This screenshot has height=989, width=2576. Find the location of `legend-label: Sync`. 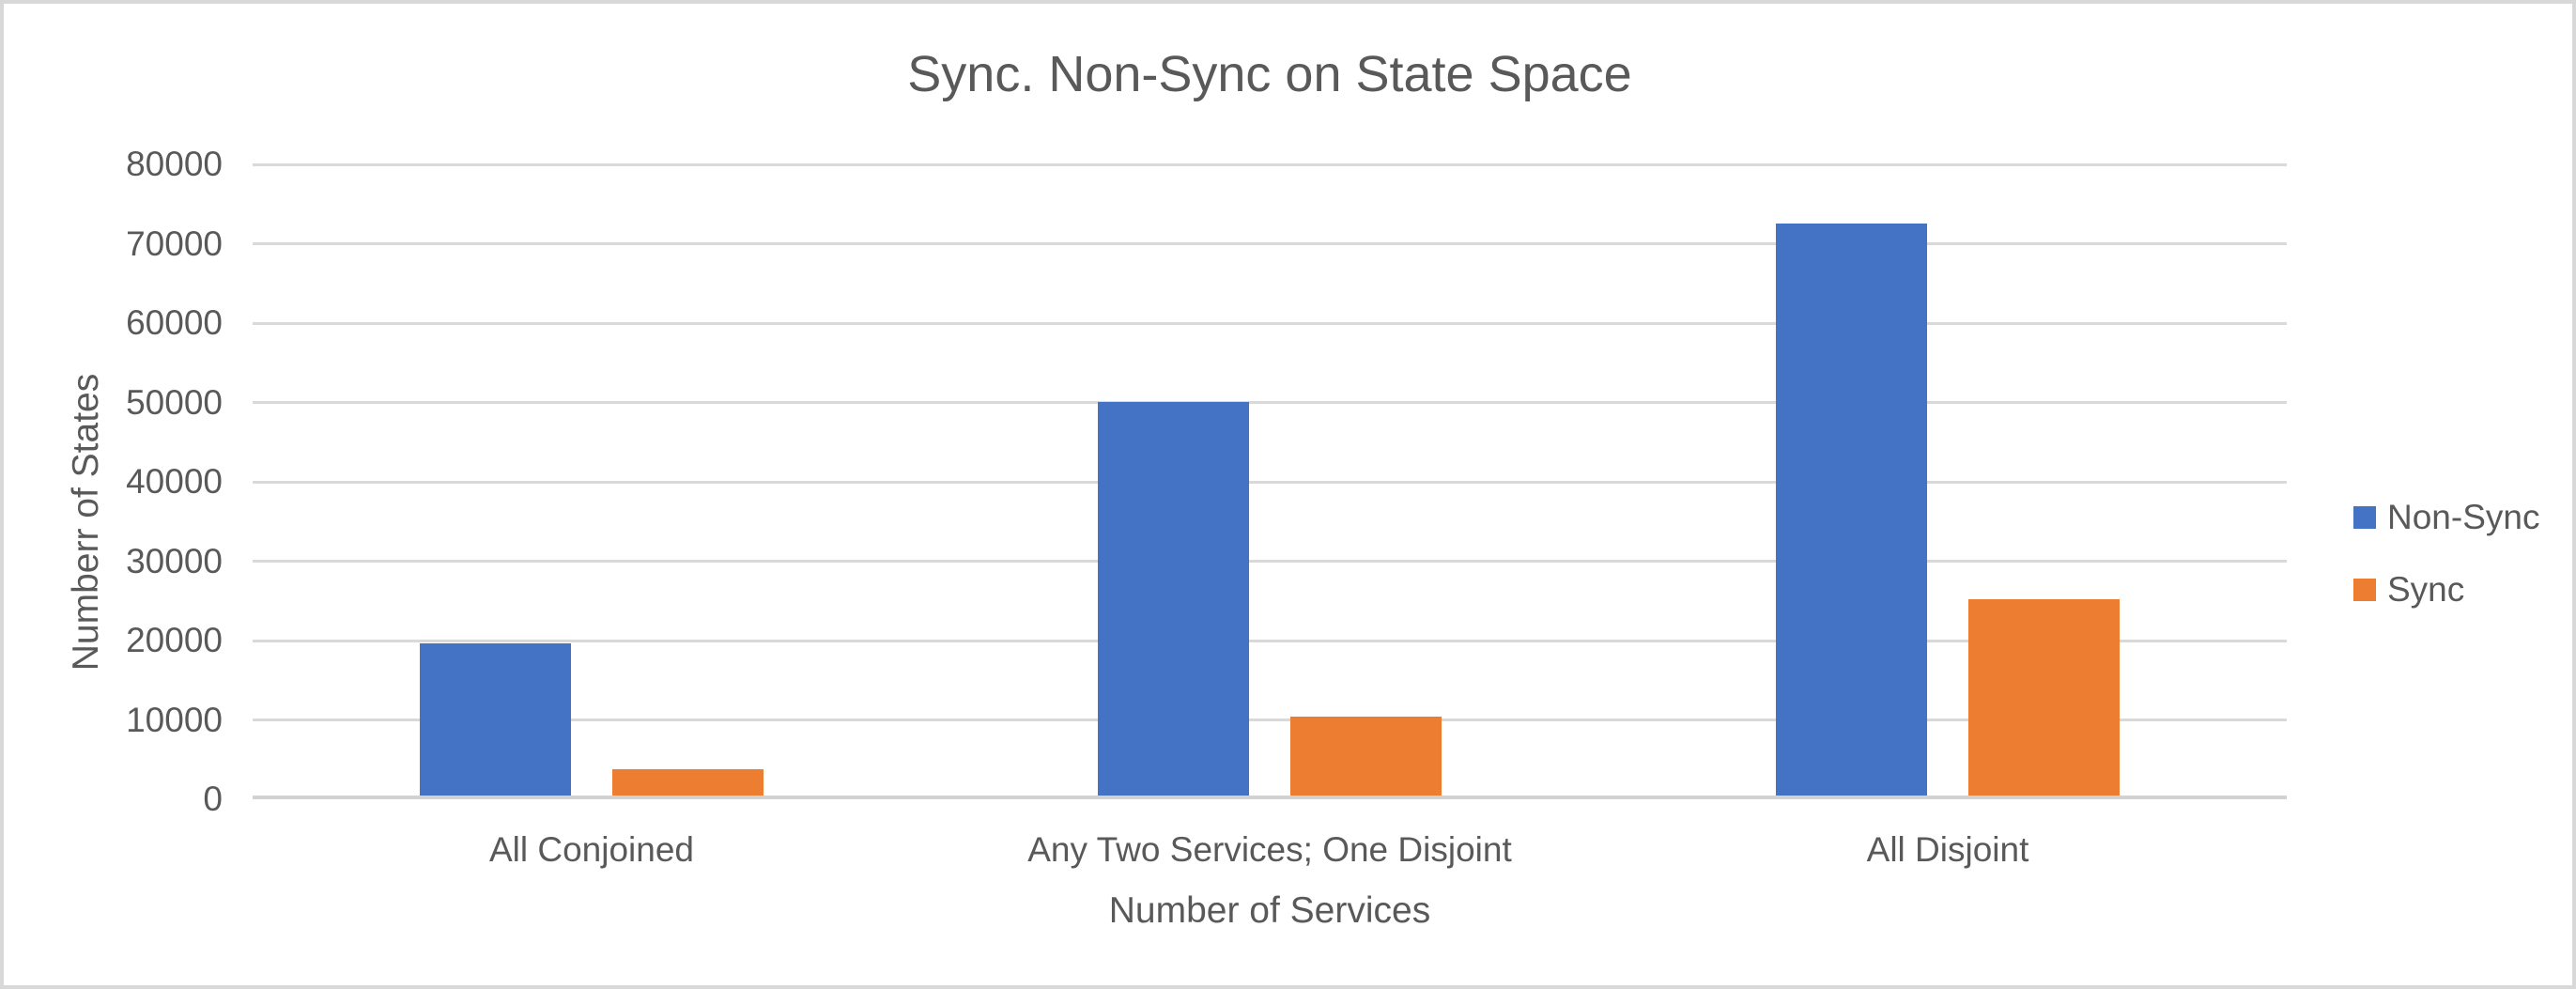

legend-label: Sync is located at coordinates (2426, 589).